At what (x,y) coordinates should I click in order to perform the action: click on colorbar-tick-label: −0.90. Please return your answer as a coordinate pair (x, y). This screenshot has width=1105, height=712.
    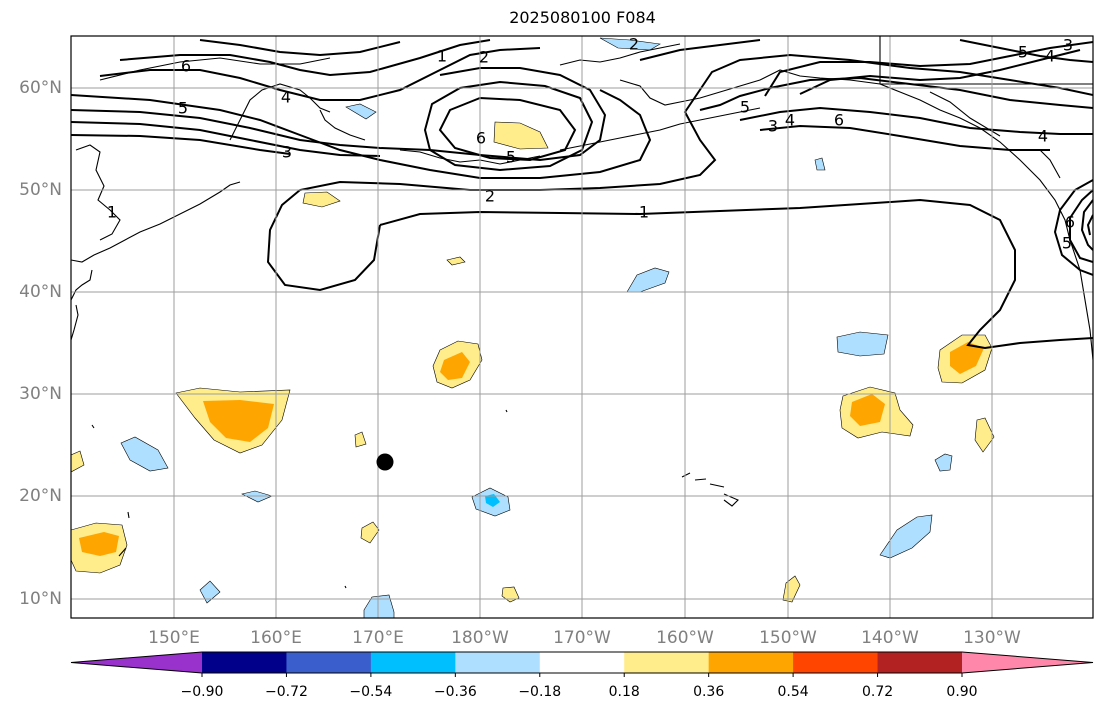
    Looking at the image, I should click on (202, 692).